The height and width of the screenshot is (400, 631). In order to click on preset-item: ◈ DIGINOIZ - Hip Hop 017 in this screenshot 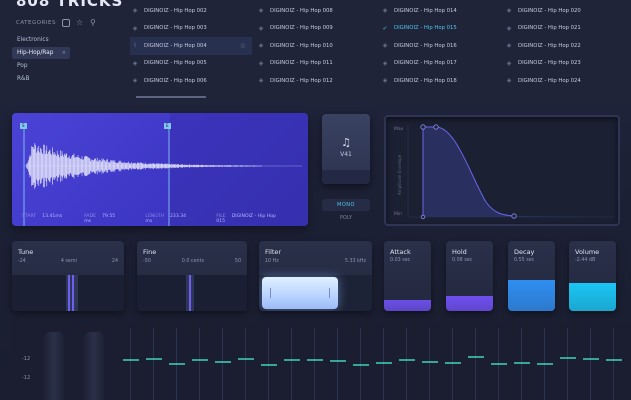, I will do `click(441, 64)`.